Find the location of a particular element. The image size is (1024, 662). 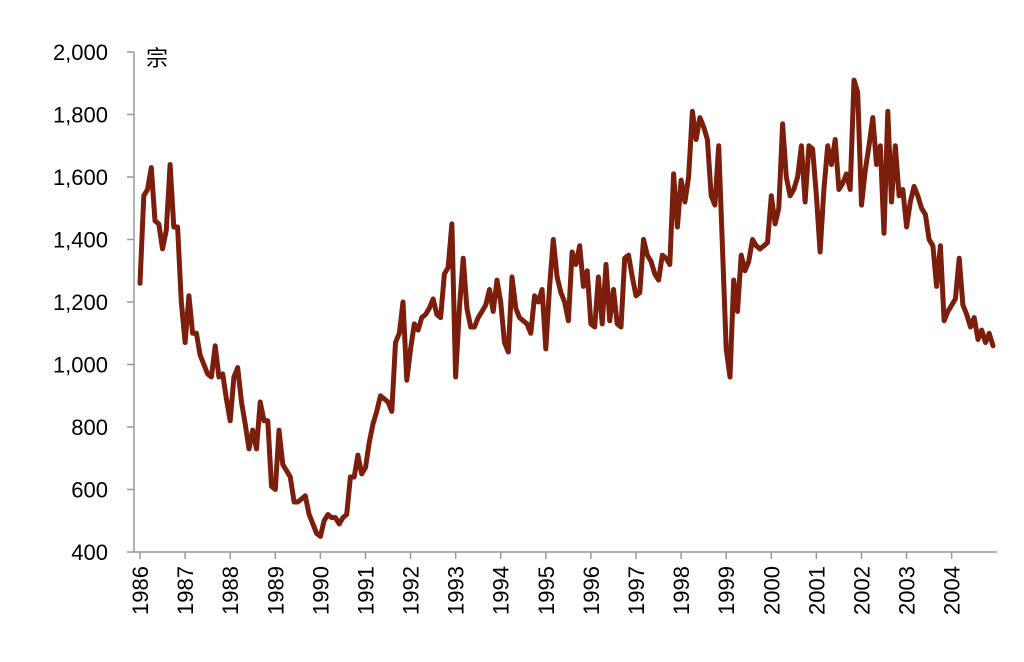

y-tick-label: 1,200 is located at coordinates (80, 302).